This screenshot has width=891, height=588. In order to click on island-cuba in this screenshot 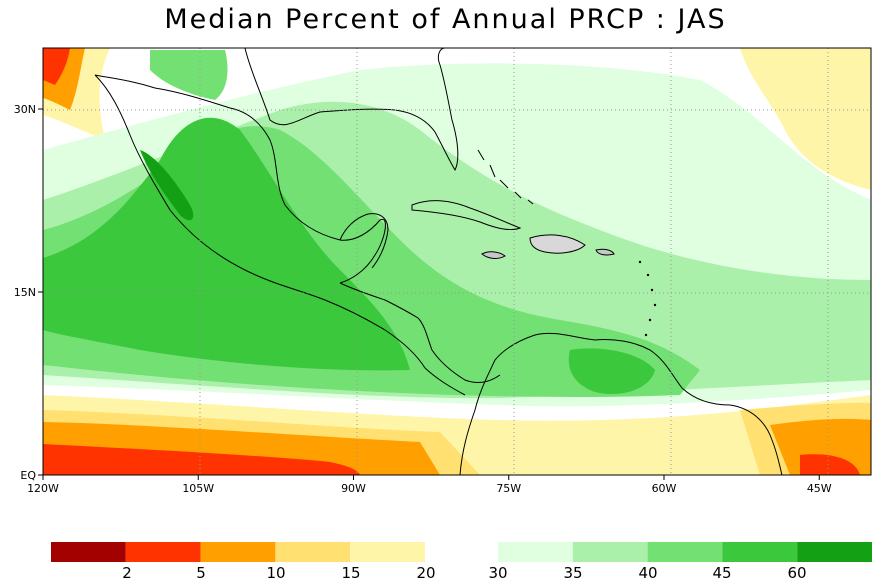, I will do `click(466, 215)`.